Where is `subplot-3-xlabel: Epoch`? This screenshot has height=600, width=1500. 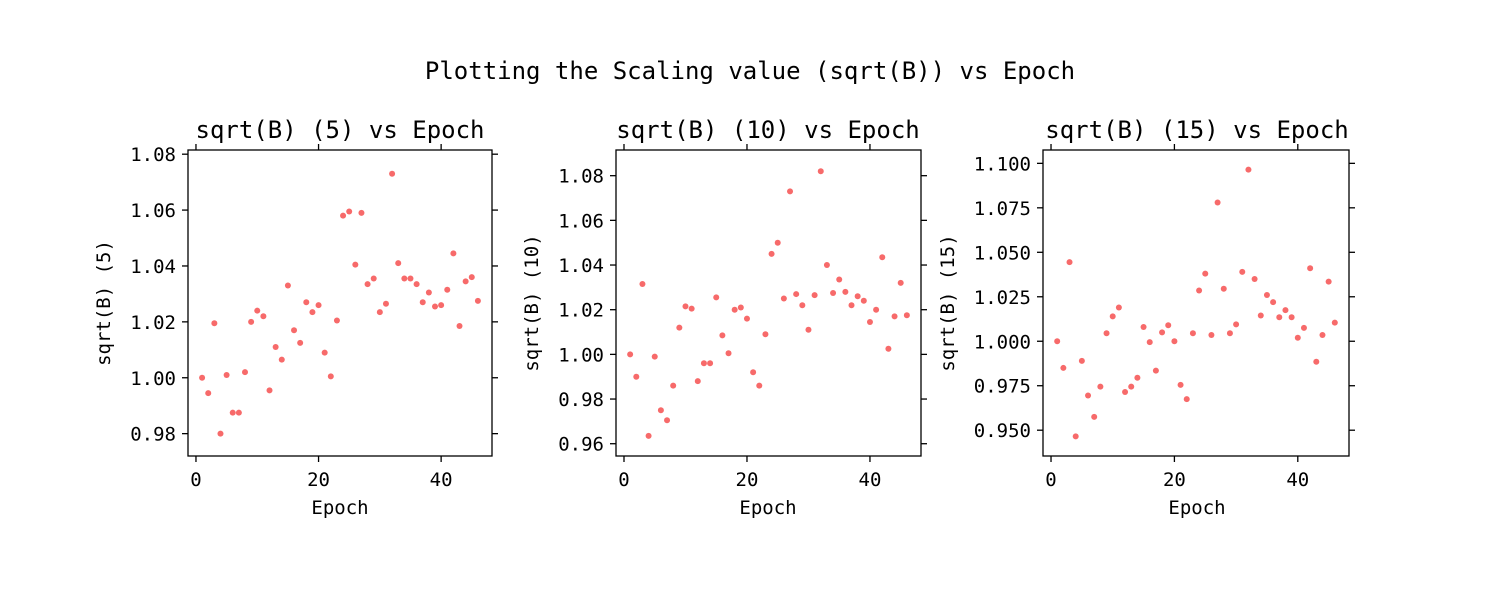 subplot-3-xlabel: Epoch is located at coordinates (1196, 508).